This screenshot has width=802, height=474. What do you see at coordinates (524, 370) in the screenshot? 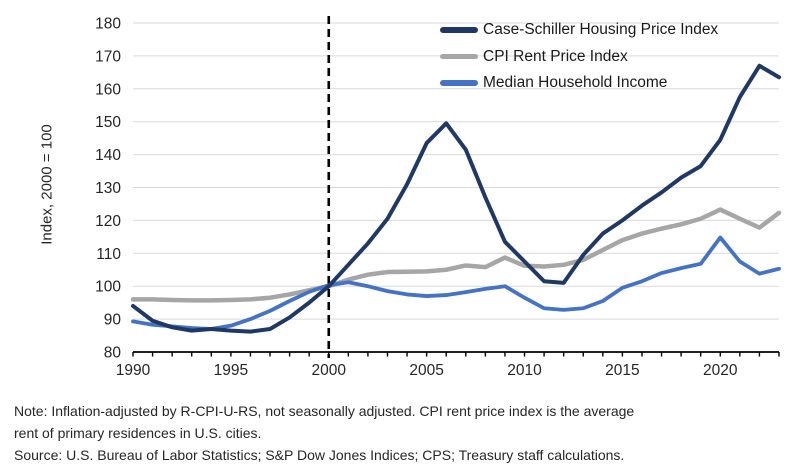
I see `svg-text: 2010` at bounding box center [524, 370].